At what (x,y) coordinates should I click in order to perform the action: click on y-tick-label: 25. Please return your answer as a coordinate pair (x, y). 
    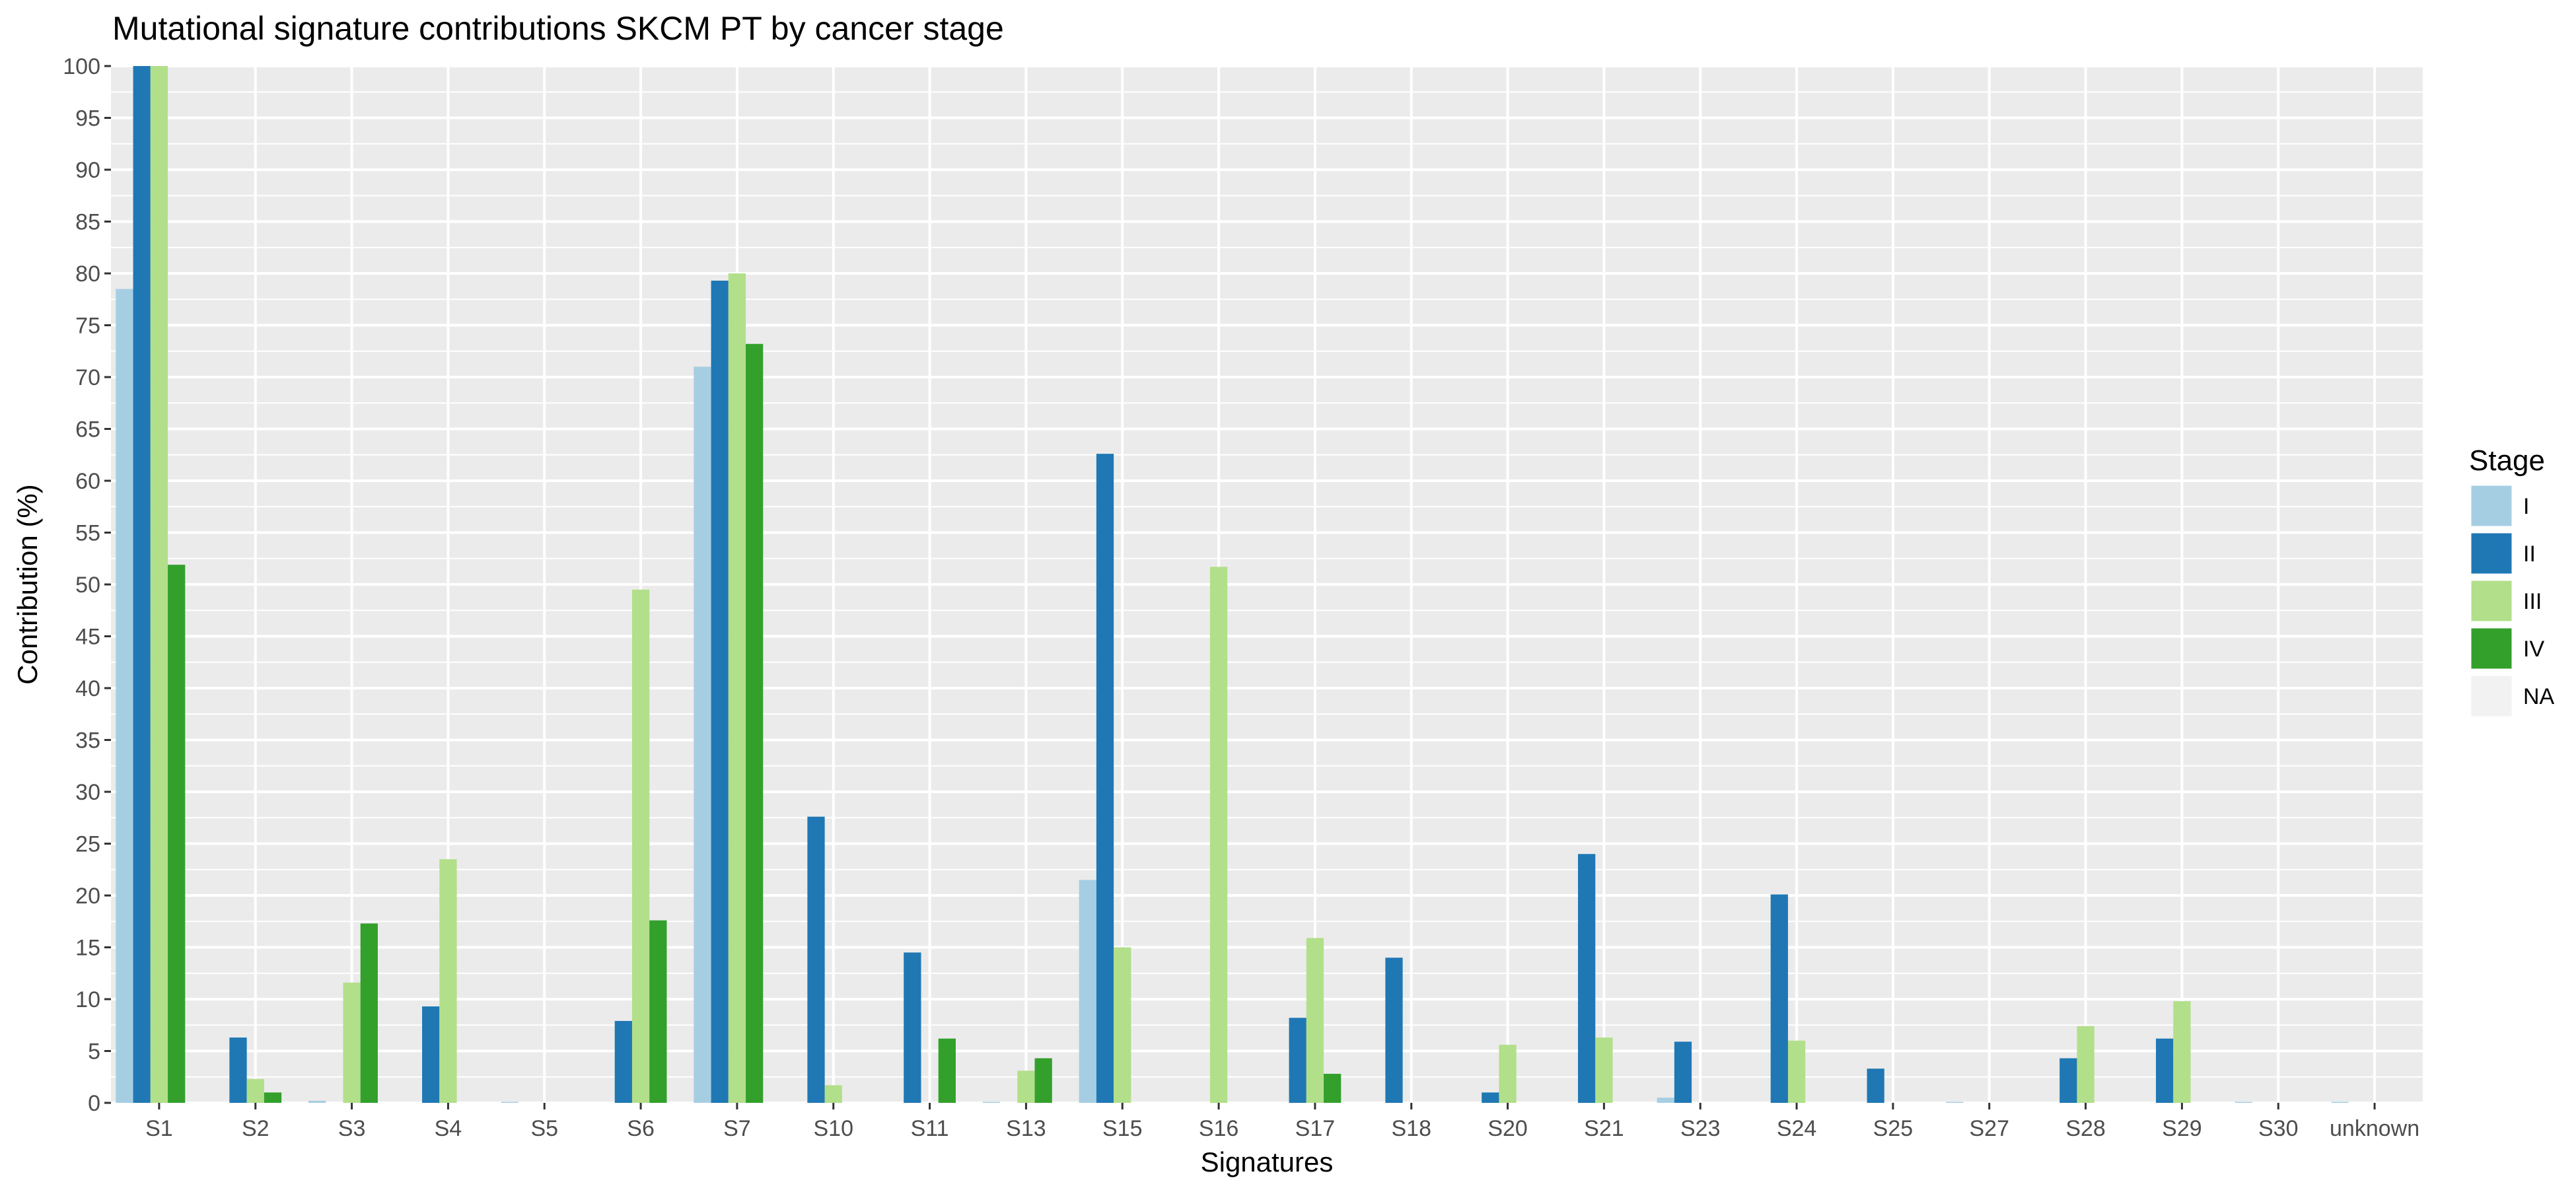
    Looking at the image, I should click on (88, 844).